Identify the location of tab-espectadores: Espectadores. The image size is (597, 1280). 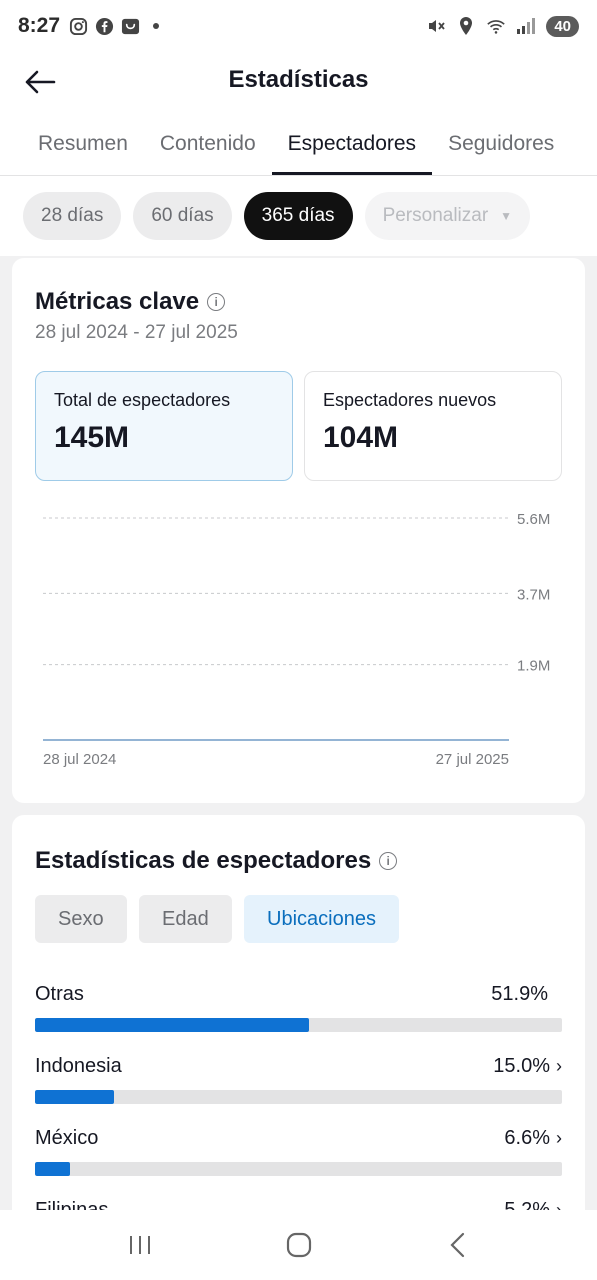
(352, 143).